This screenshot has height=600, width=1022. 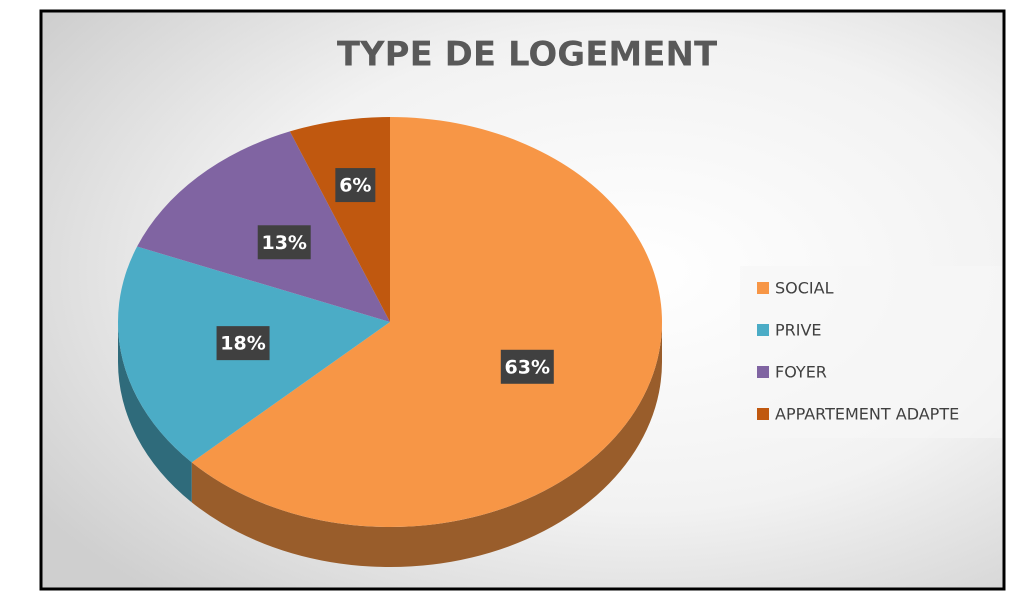 What do you see at coordinates (867, 414) in the screenshot?
I see `legend-label: APPARTEMENT ADAPTE` at bounding box center [867, 414].